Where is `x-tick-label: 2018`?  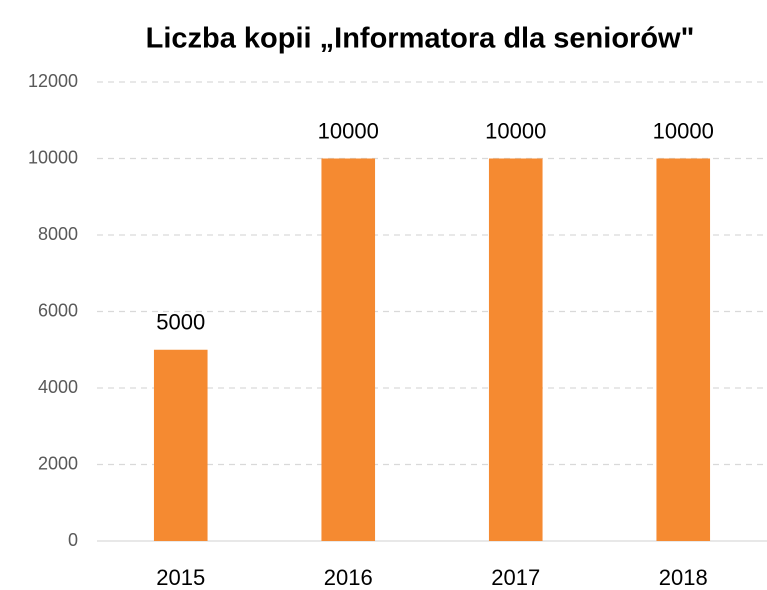 x-tick-label: 2018 is located at coordinates (683, 577).